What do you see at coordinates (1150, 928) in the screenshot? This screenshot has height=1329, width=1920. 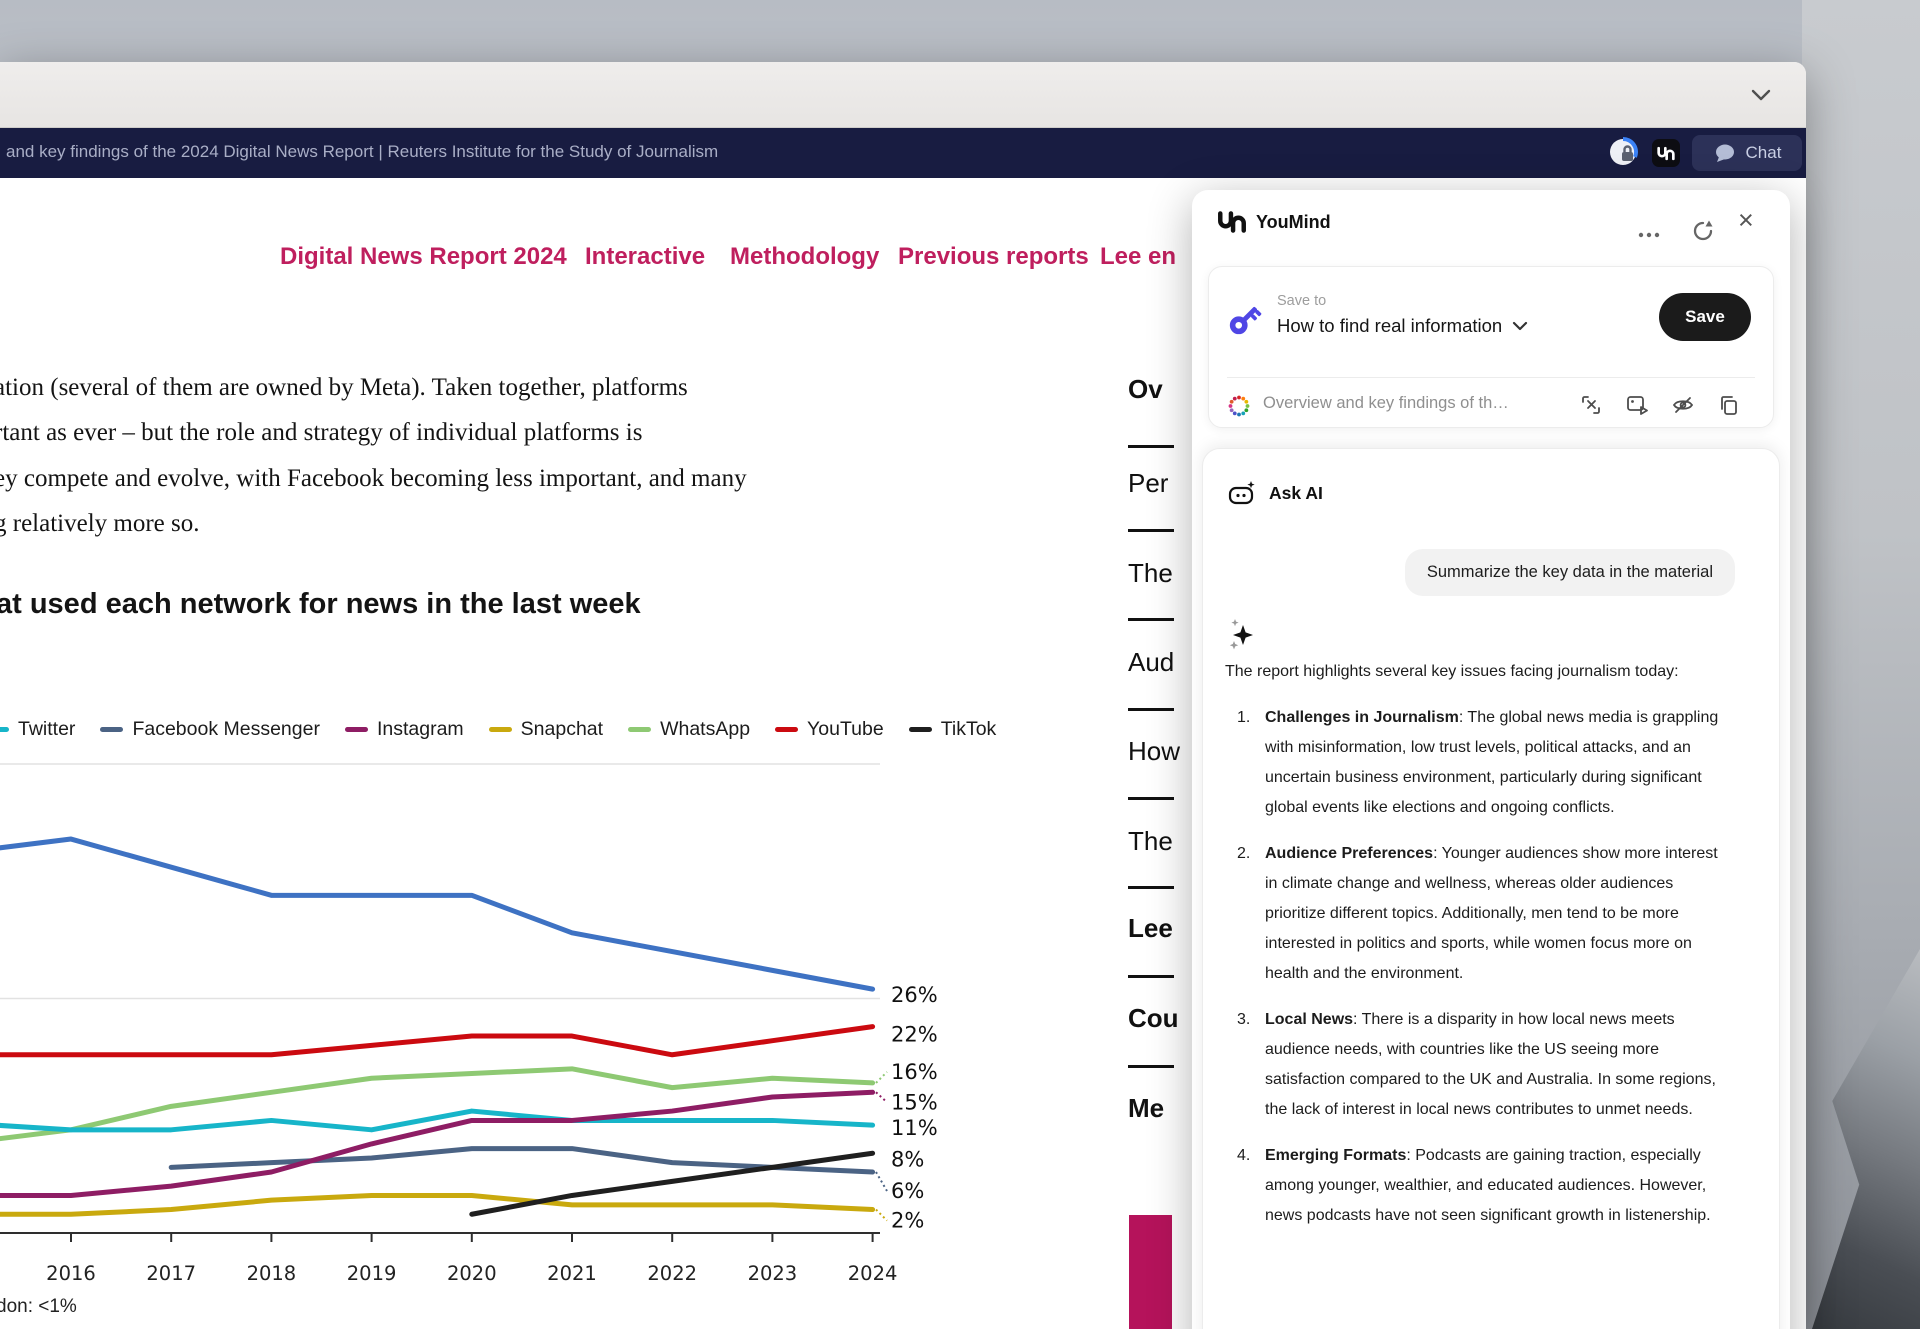 I see `toc-item: Lee` at bounding box center [1150, 928].